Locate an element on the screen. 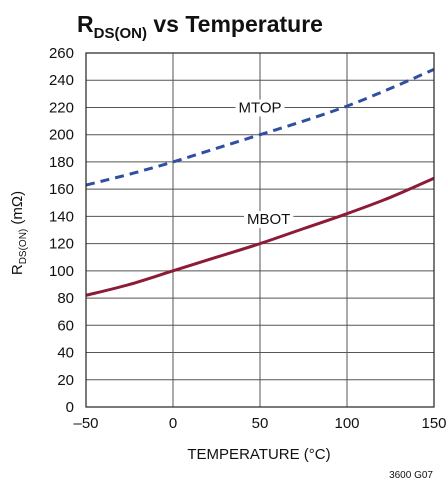  y-tick-label: 20 is located at coordinates (65, 380).